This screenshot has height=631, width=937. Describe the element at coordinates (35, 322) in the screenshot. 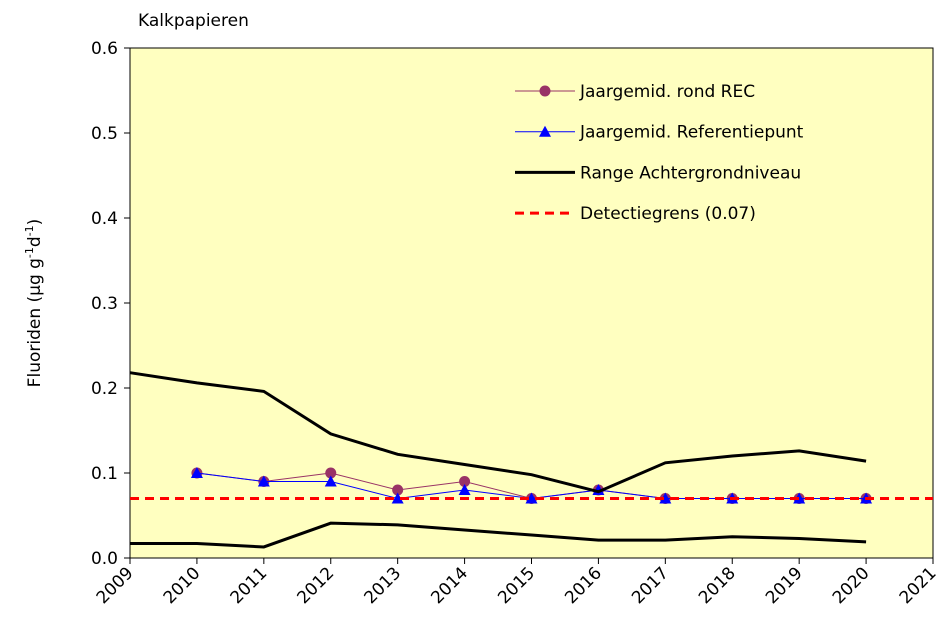

I see `y-axis-label-part: Fluoriden (µg g` at that location.